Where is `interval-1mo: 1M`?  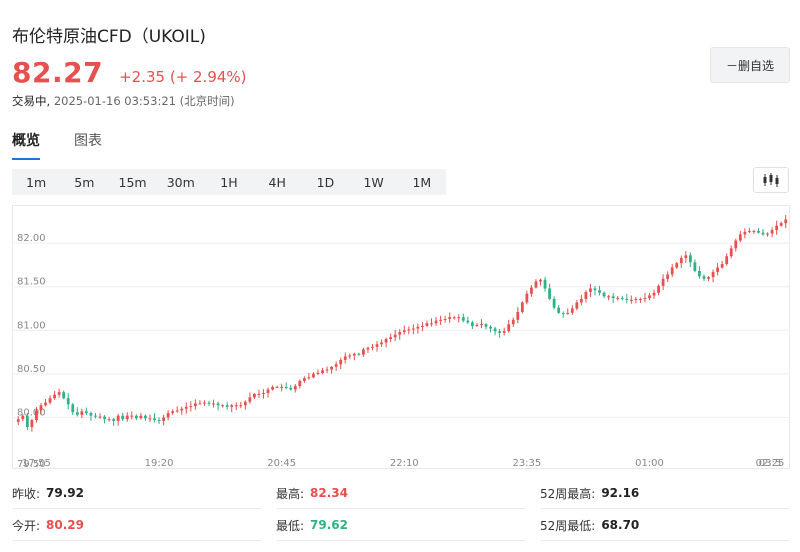 interval-1mo: 1M is located at coordinates (422, 182).